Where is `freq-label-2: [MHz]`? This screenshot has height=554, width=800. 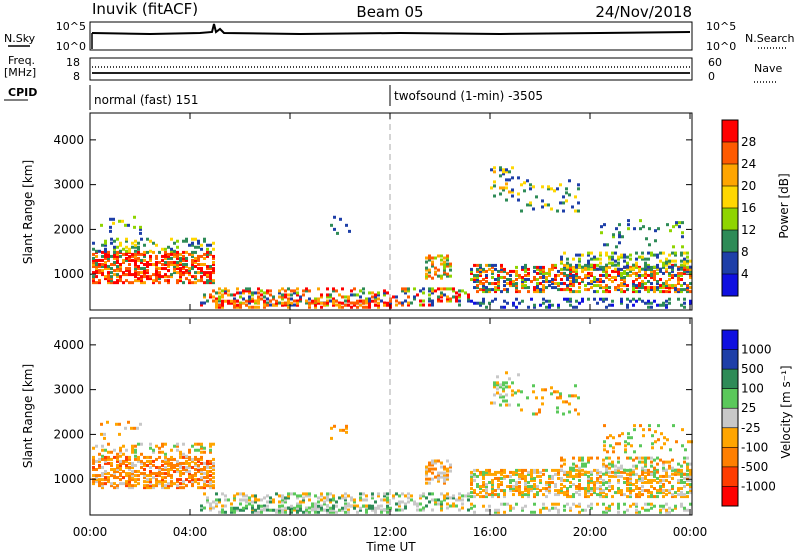 freq-label-2: [MHz] is located at coordinates (20, 72).